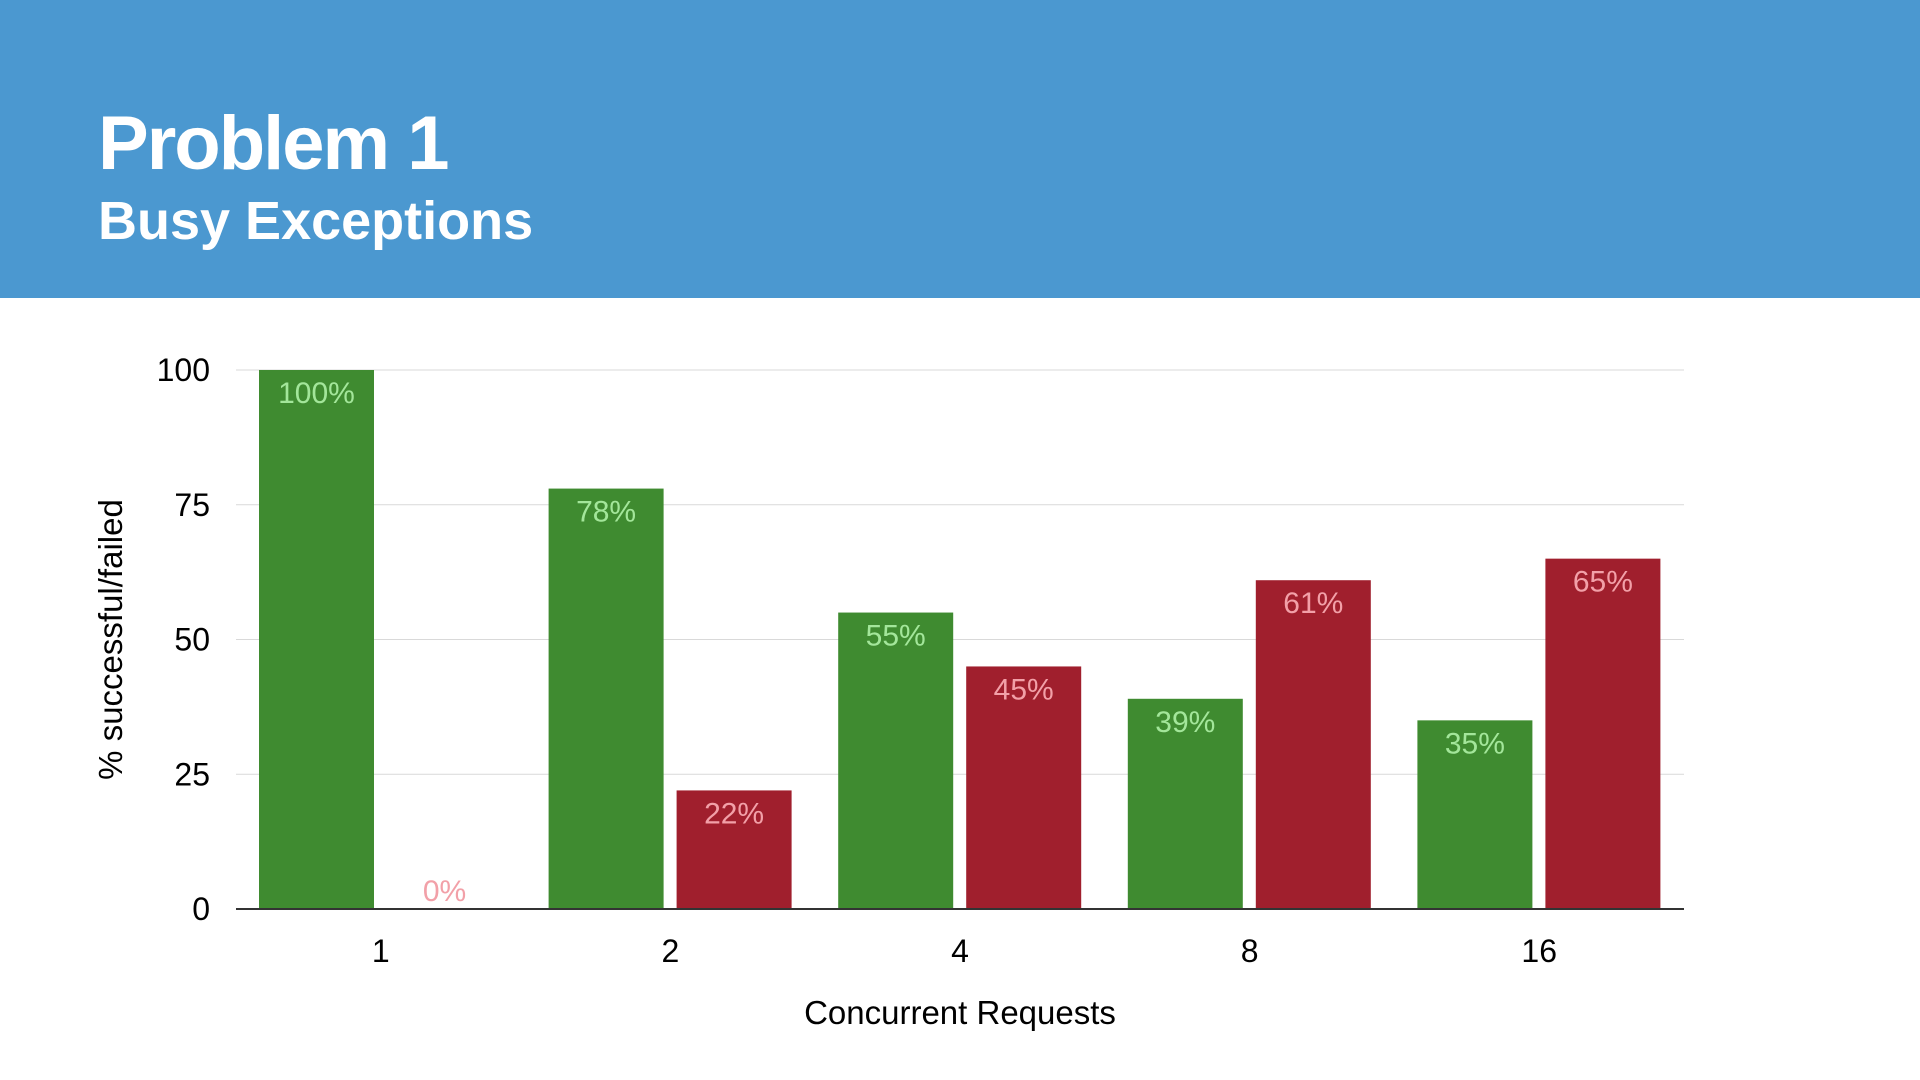 This screenshot has height=1080, width=1920. What do you see at coordinates (671, 951) in the screenshot?
I see `x-tick-label: 2` at bounding box center [671, 951].